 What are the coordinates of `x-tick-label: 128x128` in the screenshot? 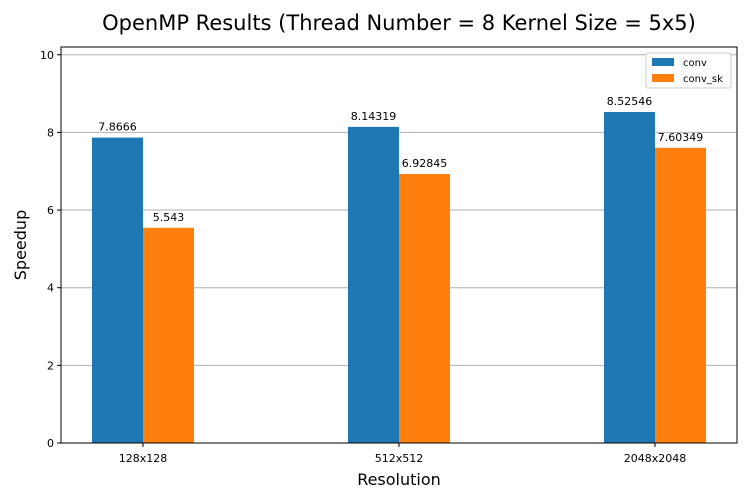 It's located at (143, 458).